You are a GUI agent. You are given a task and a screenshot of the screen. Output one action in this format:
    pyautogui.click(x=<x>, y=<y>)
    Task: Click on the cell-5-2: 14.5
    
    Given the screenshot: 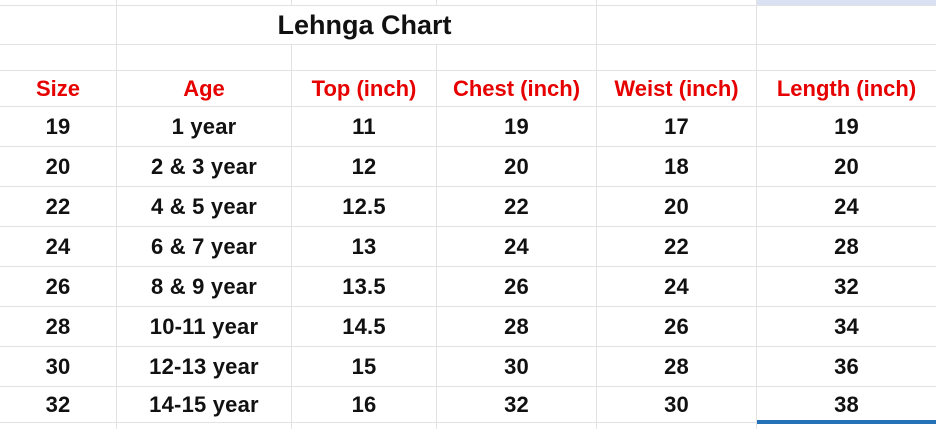 What is the action you would take?
    pyautogui.click(x=364, y=326)
    